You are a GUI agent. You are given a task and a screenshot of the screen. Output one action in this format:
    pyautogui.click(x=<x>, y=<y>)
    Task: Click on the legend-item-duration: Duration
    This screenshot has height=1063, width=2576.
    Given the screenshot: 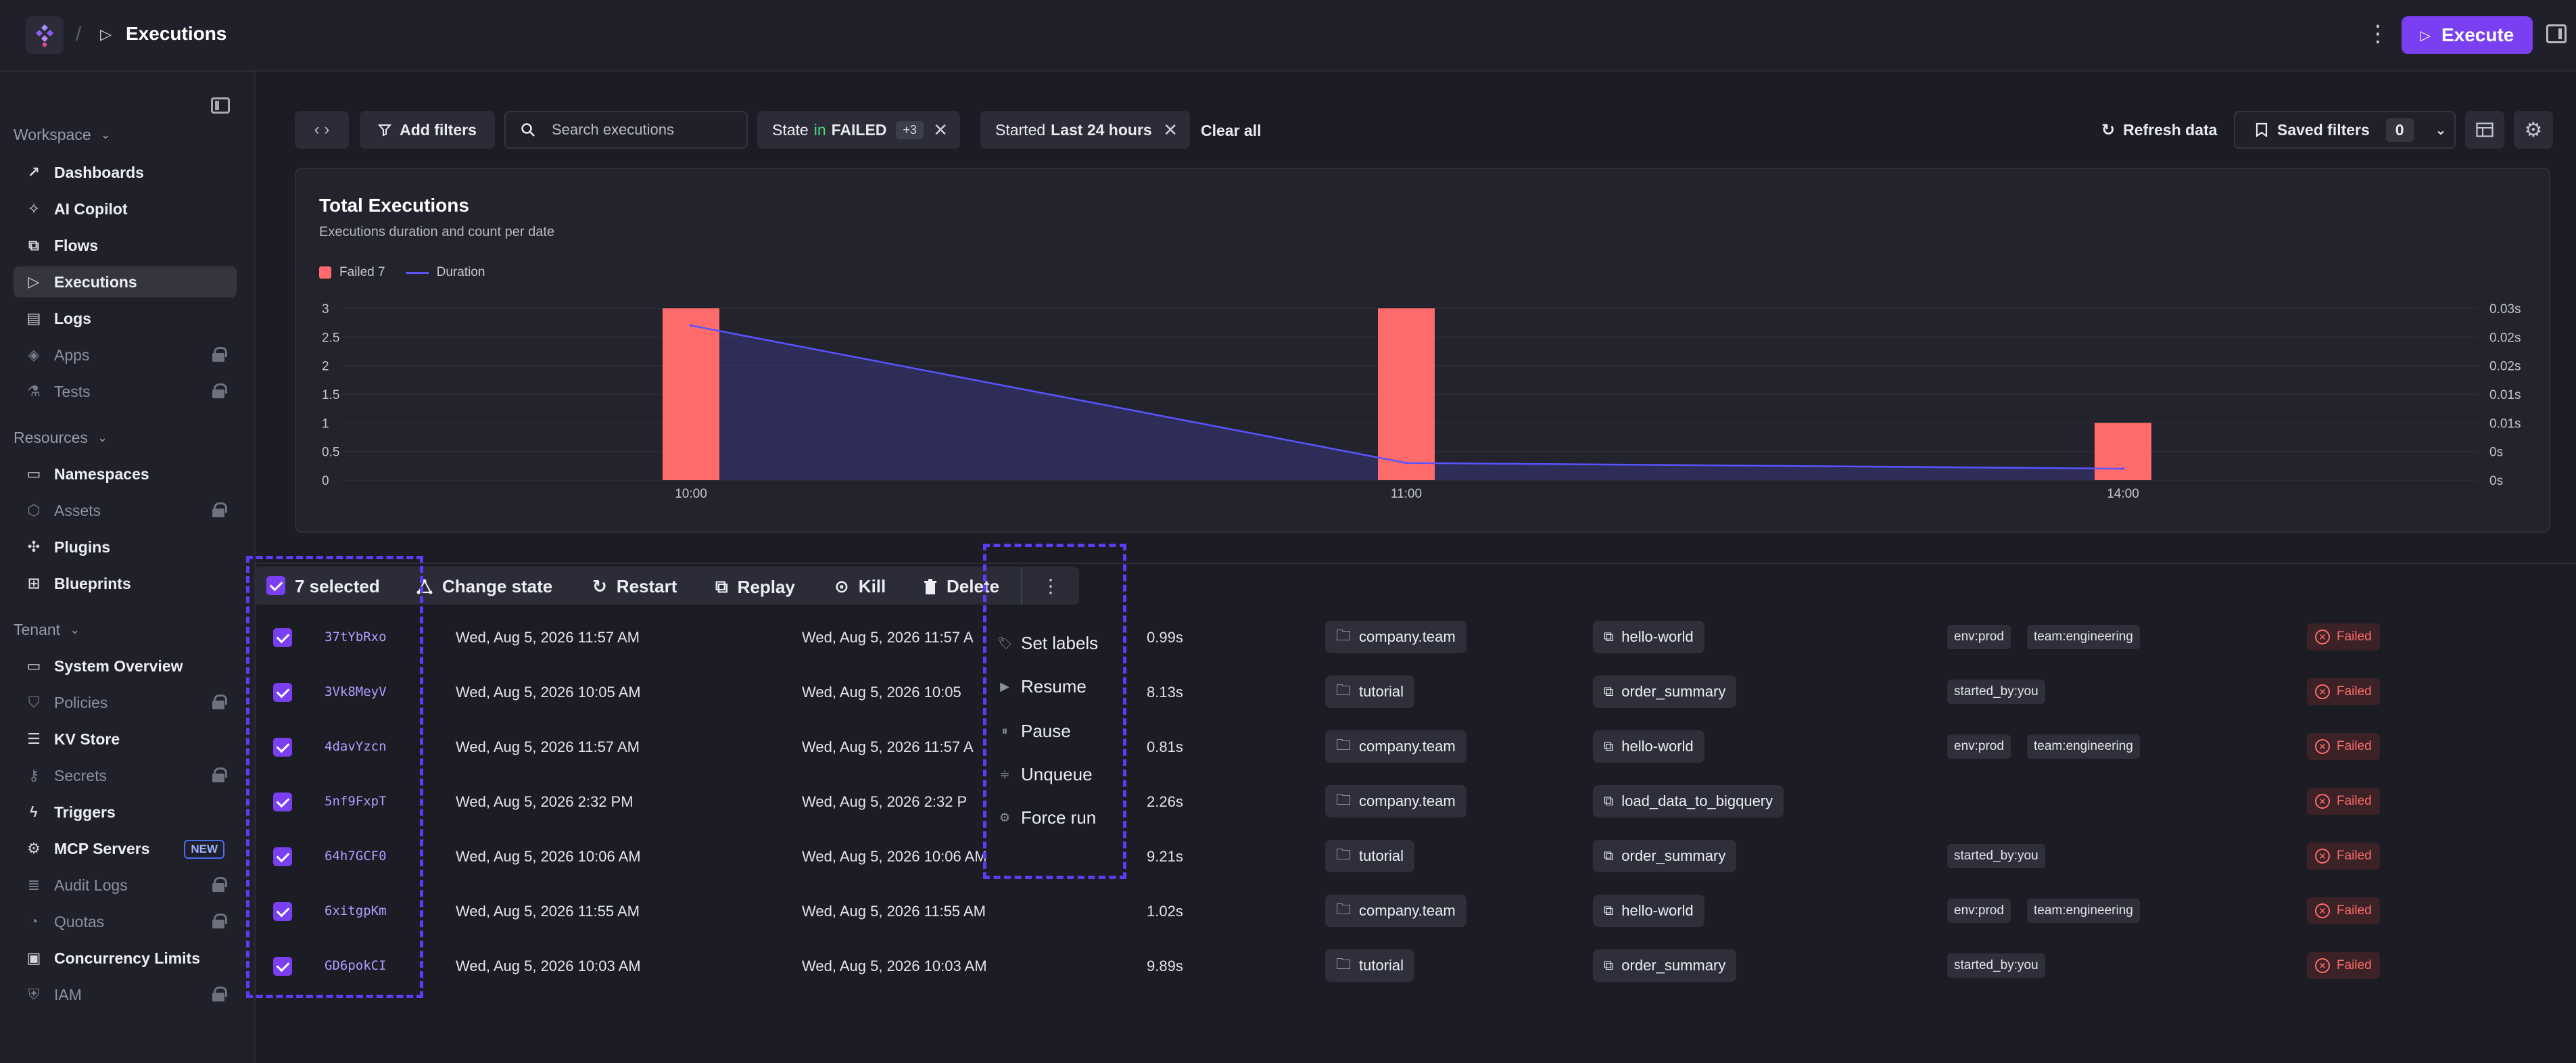 What is the action you would take?
    pyautogui.click(x=445, y=272)
    